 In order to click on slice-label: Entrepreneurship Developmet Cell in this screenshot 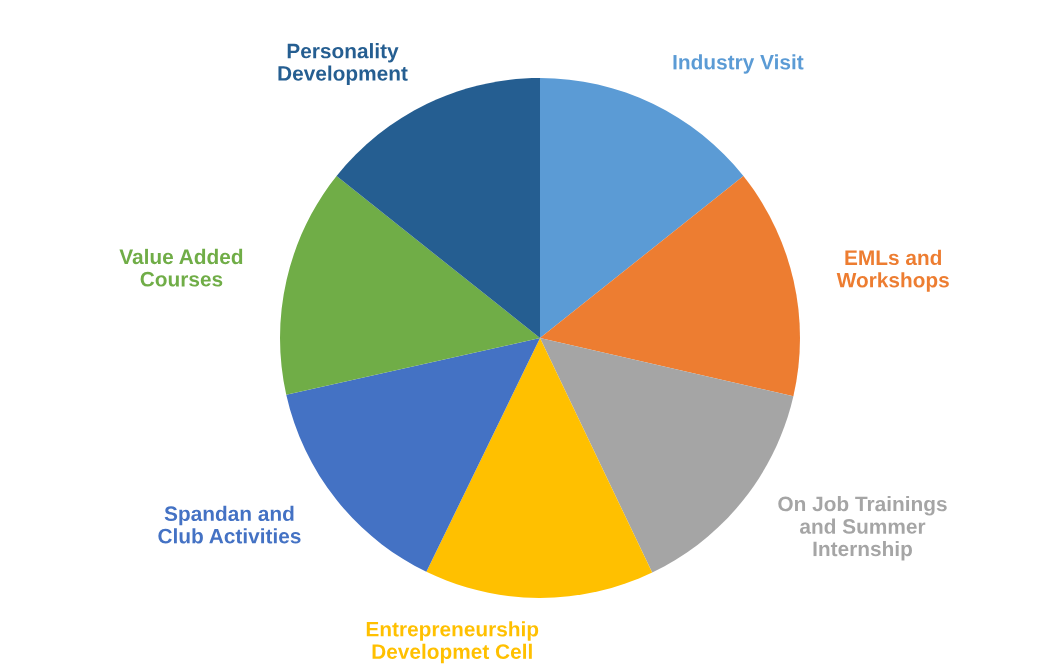, I will do `click(452, 642)`.